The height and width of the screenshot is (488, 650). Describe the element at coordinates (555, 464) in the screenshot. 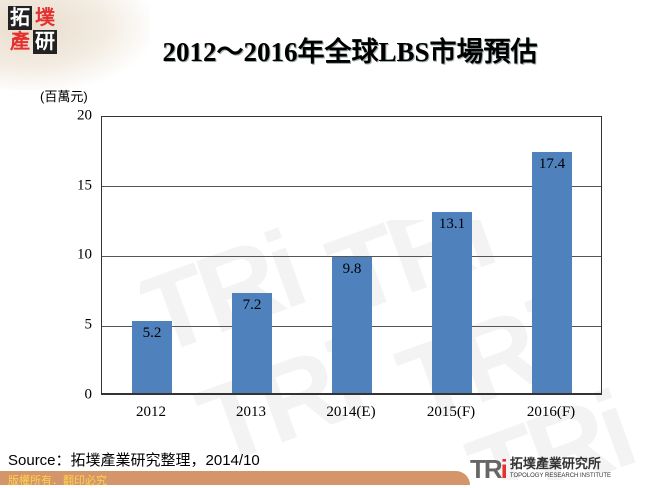

I see `brand-name-cn: 拓墣產業研究所` at that location.